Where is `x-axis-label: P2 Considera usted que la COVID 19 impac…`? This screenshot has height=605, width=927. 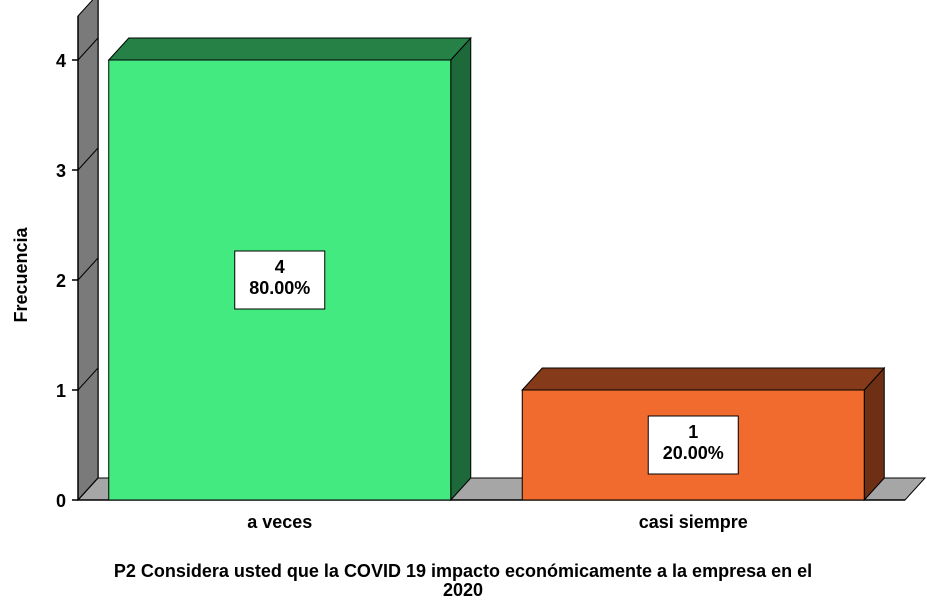 x-axis-label: P2 Considera usted que la COVID 19 impac… is located at coordinates (463, 580).